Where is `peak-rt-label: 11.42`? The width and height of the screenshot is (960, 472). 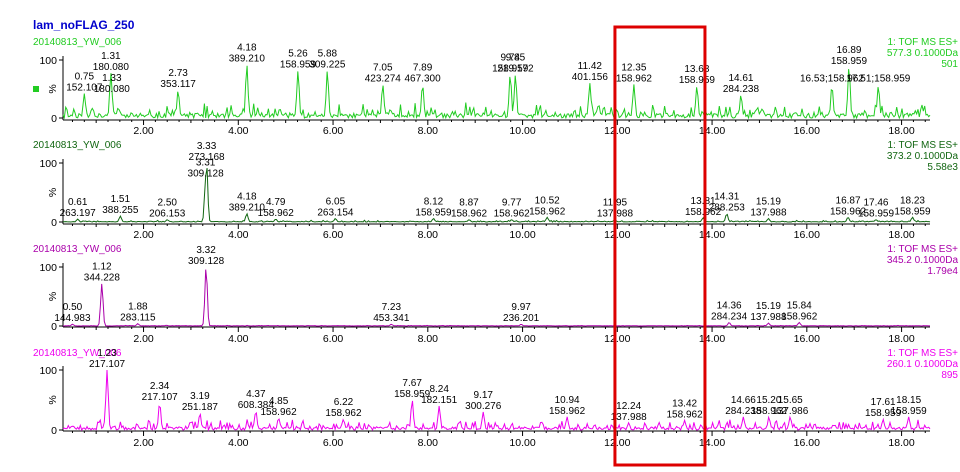 peak-rt-label: 11.42 is located at coordinates (590, 66).